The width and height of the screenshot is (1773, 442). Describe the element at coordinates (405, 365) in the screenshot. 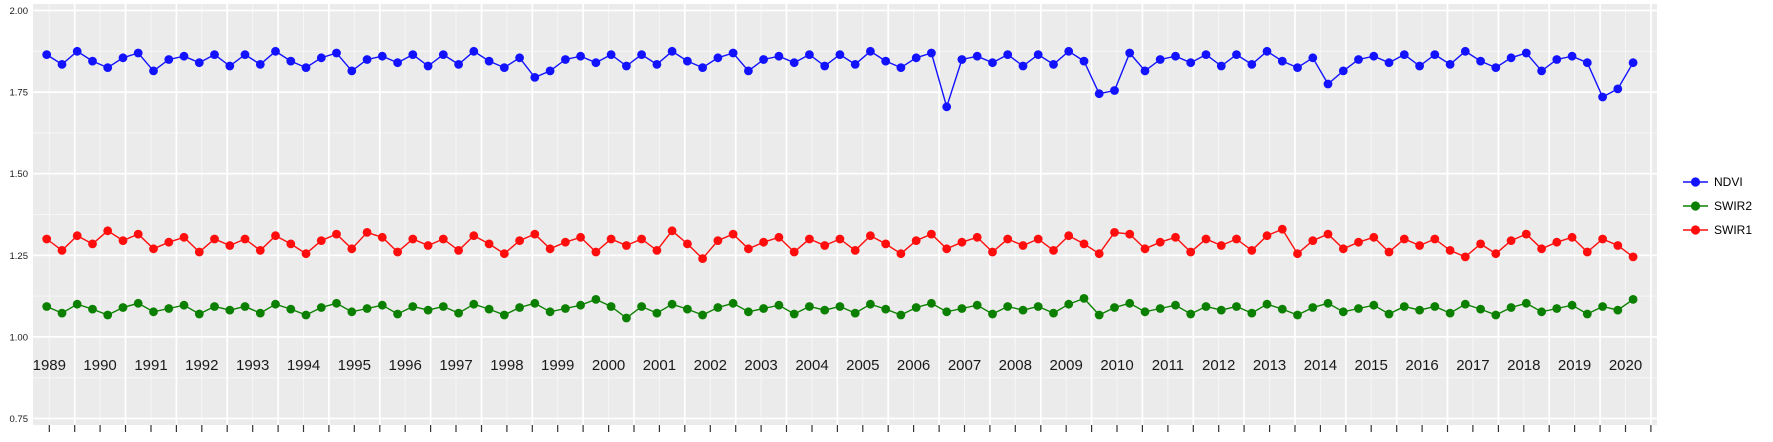

I see `x-tick-label: 1996` at that location.